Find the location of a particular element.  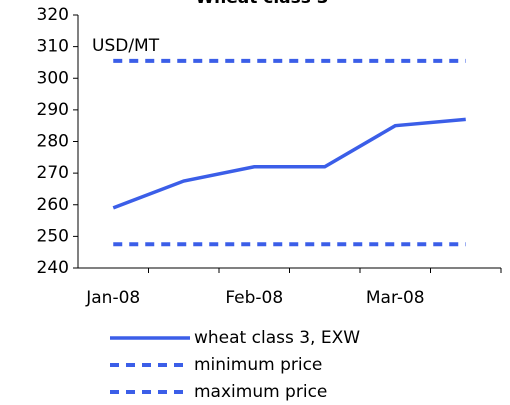

y-tick-label: 280 is located at coordinates (53, 142).